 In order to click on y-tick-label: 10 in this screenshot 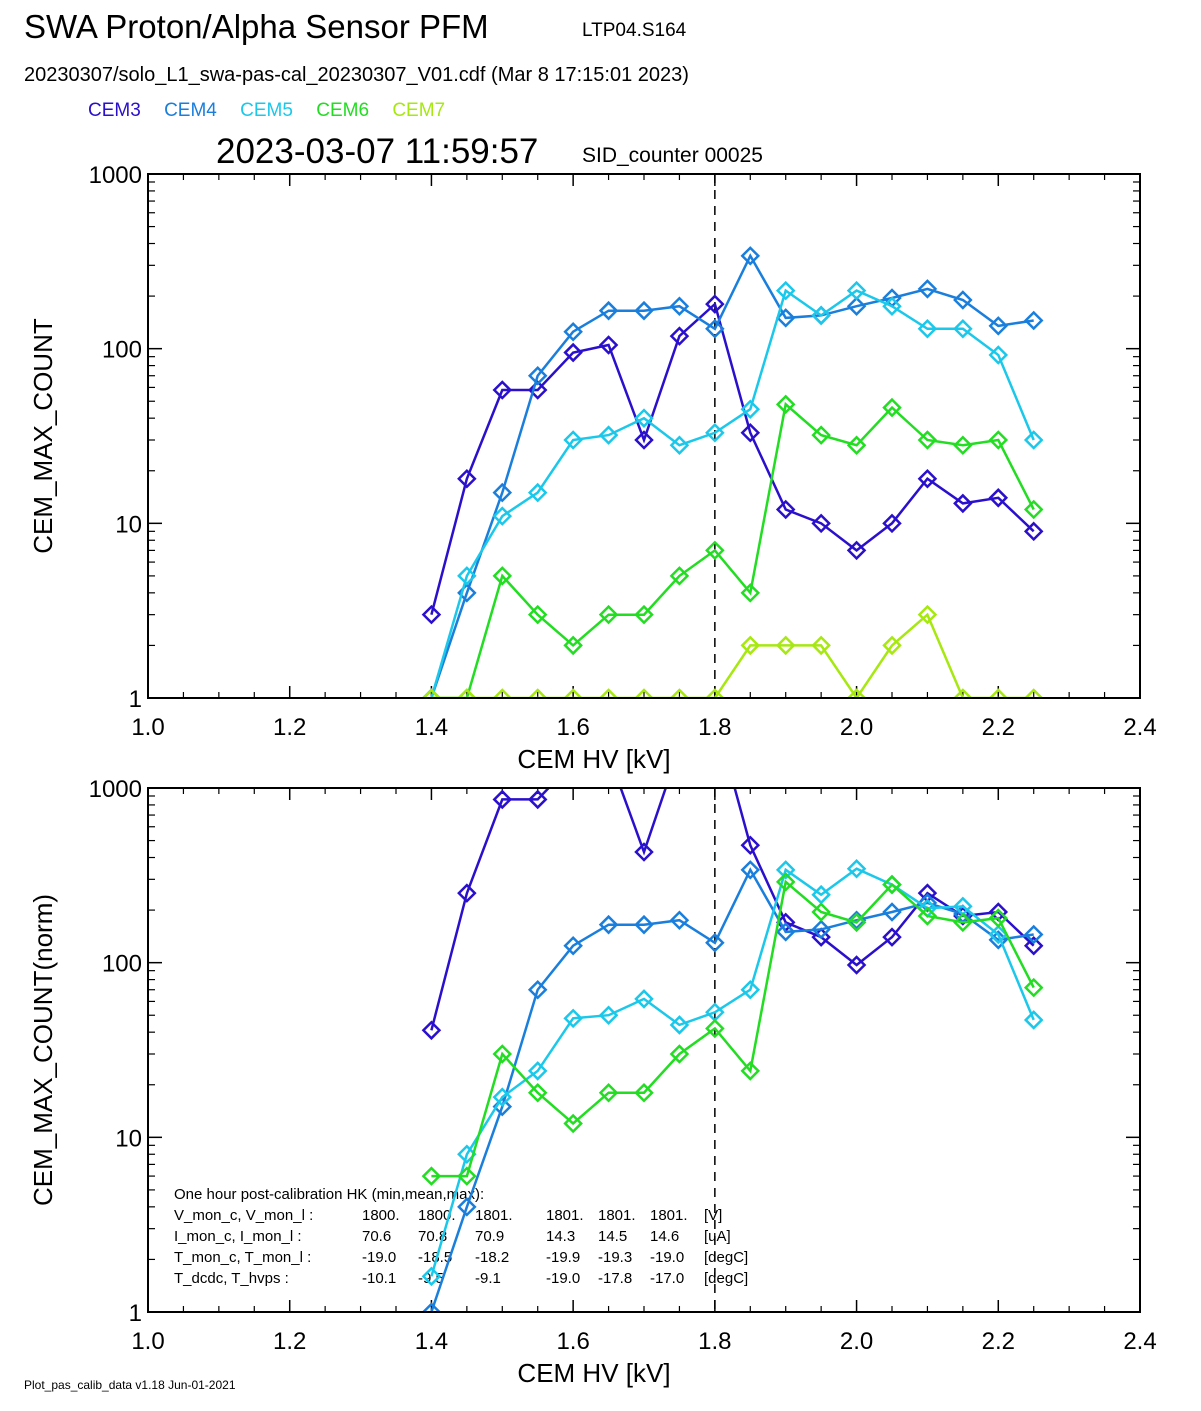, I will do `click(128, 1138)`.